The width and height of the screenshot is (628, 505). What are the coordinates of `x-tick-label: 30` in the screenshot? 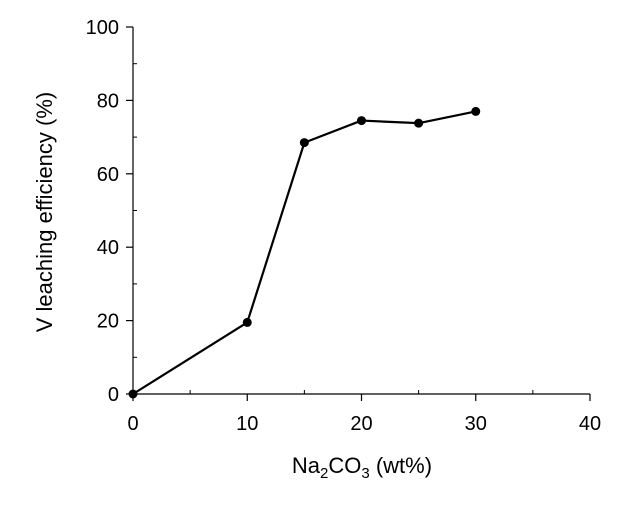 It's located at (476, 424).